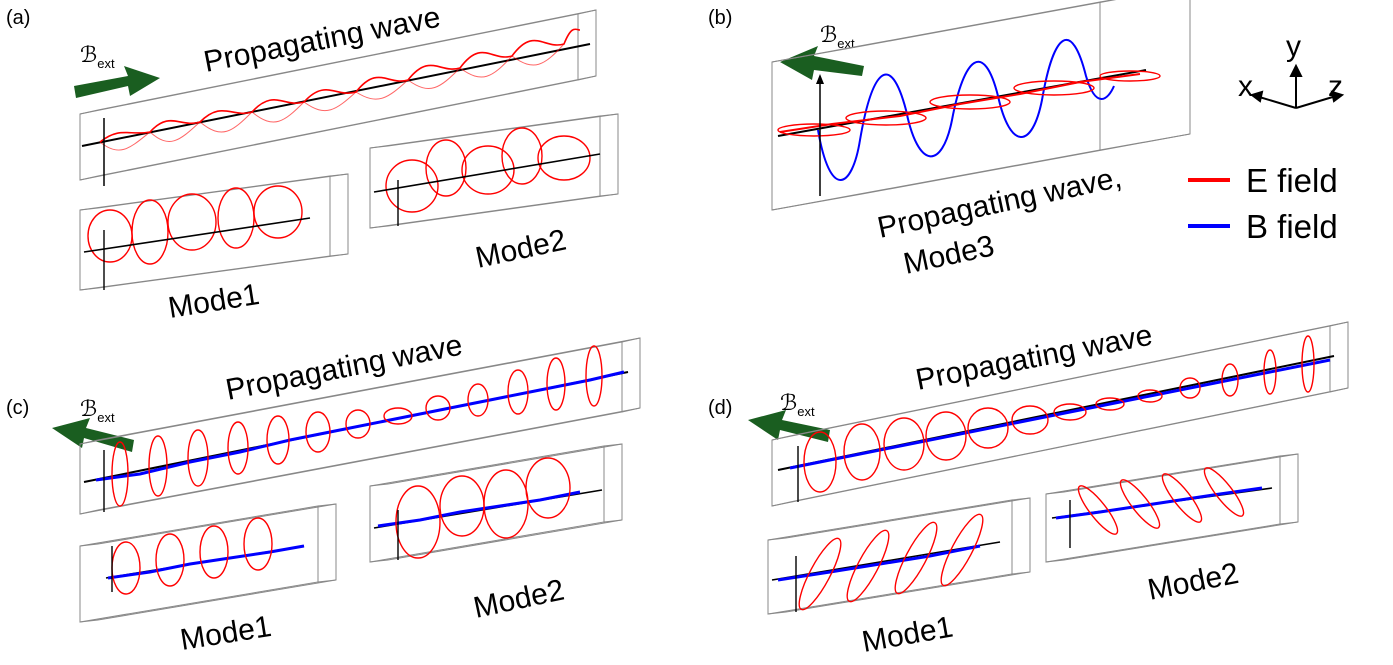  Describe the element at coordinates (322, 40) in the screenshot. I see `panel-a-main-caption: Propagating wave` at that location.